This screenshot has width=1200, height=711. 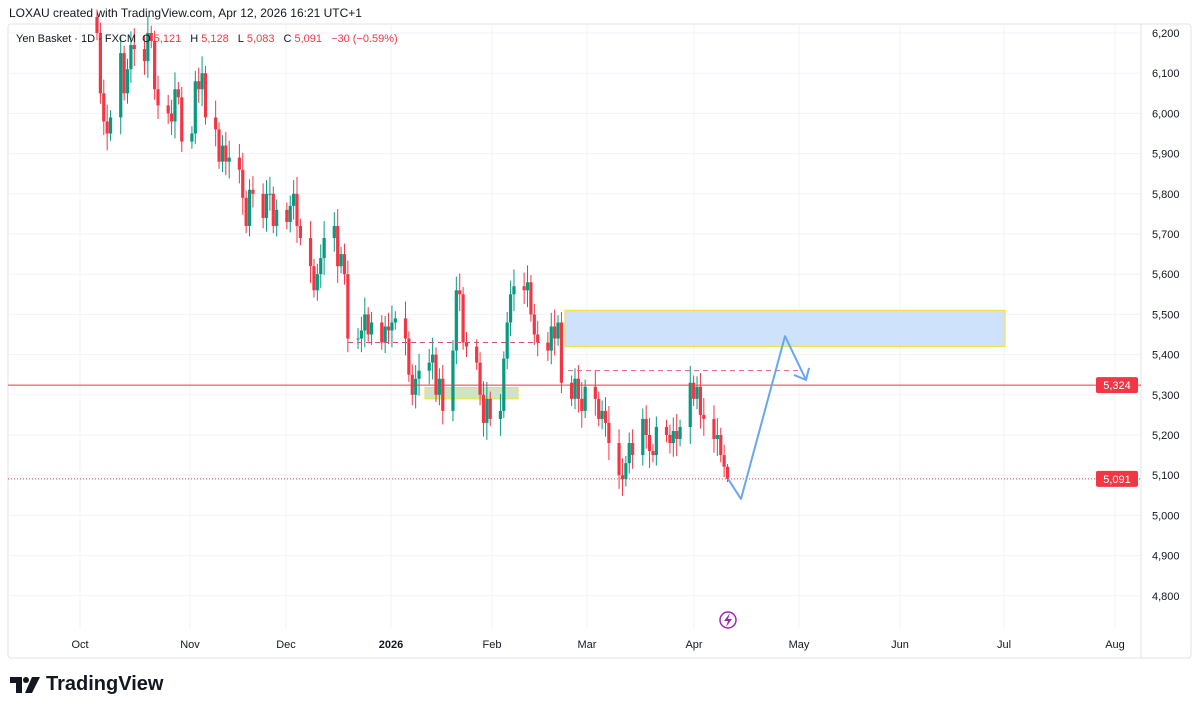 What do you see at coordinates (1166, 476) in the screenshot?
I see `y-tick-label: 5,100` at bounding box center [1166, 476].